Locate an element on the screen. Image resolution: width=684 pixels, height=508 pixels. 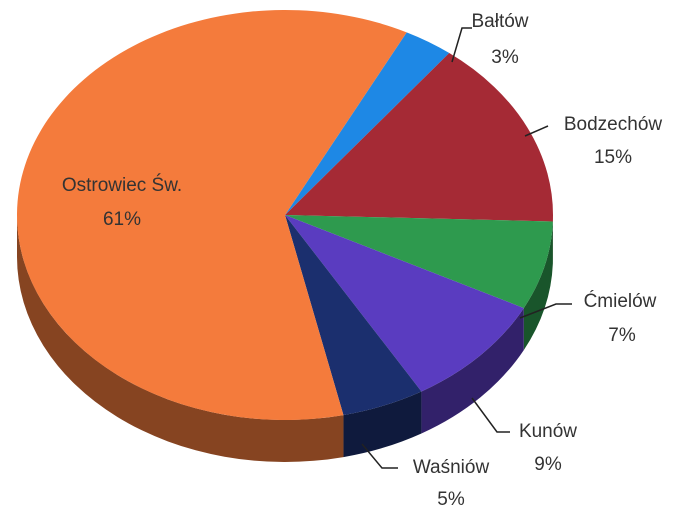
value-label: 3% is located at coordinates (505, 57).